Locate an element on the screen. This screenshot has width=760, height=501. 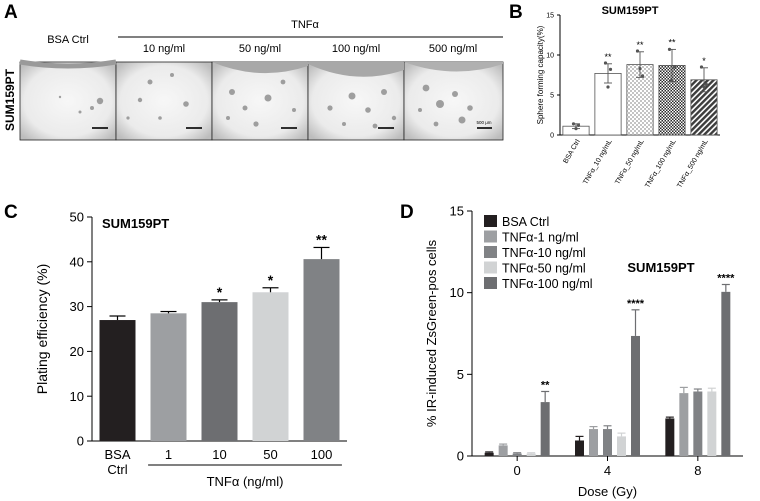
bar-s1-c1 is located at coordinates (593, 442).